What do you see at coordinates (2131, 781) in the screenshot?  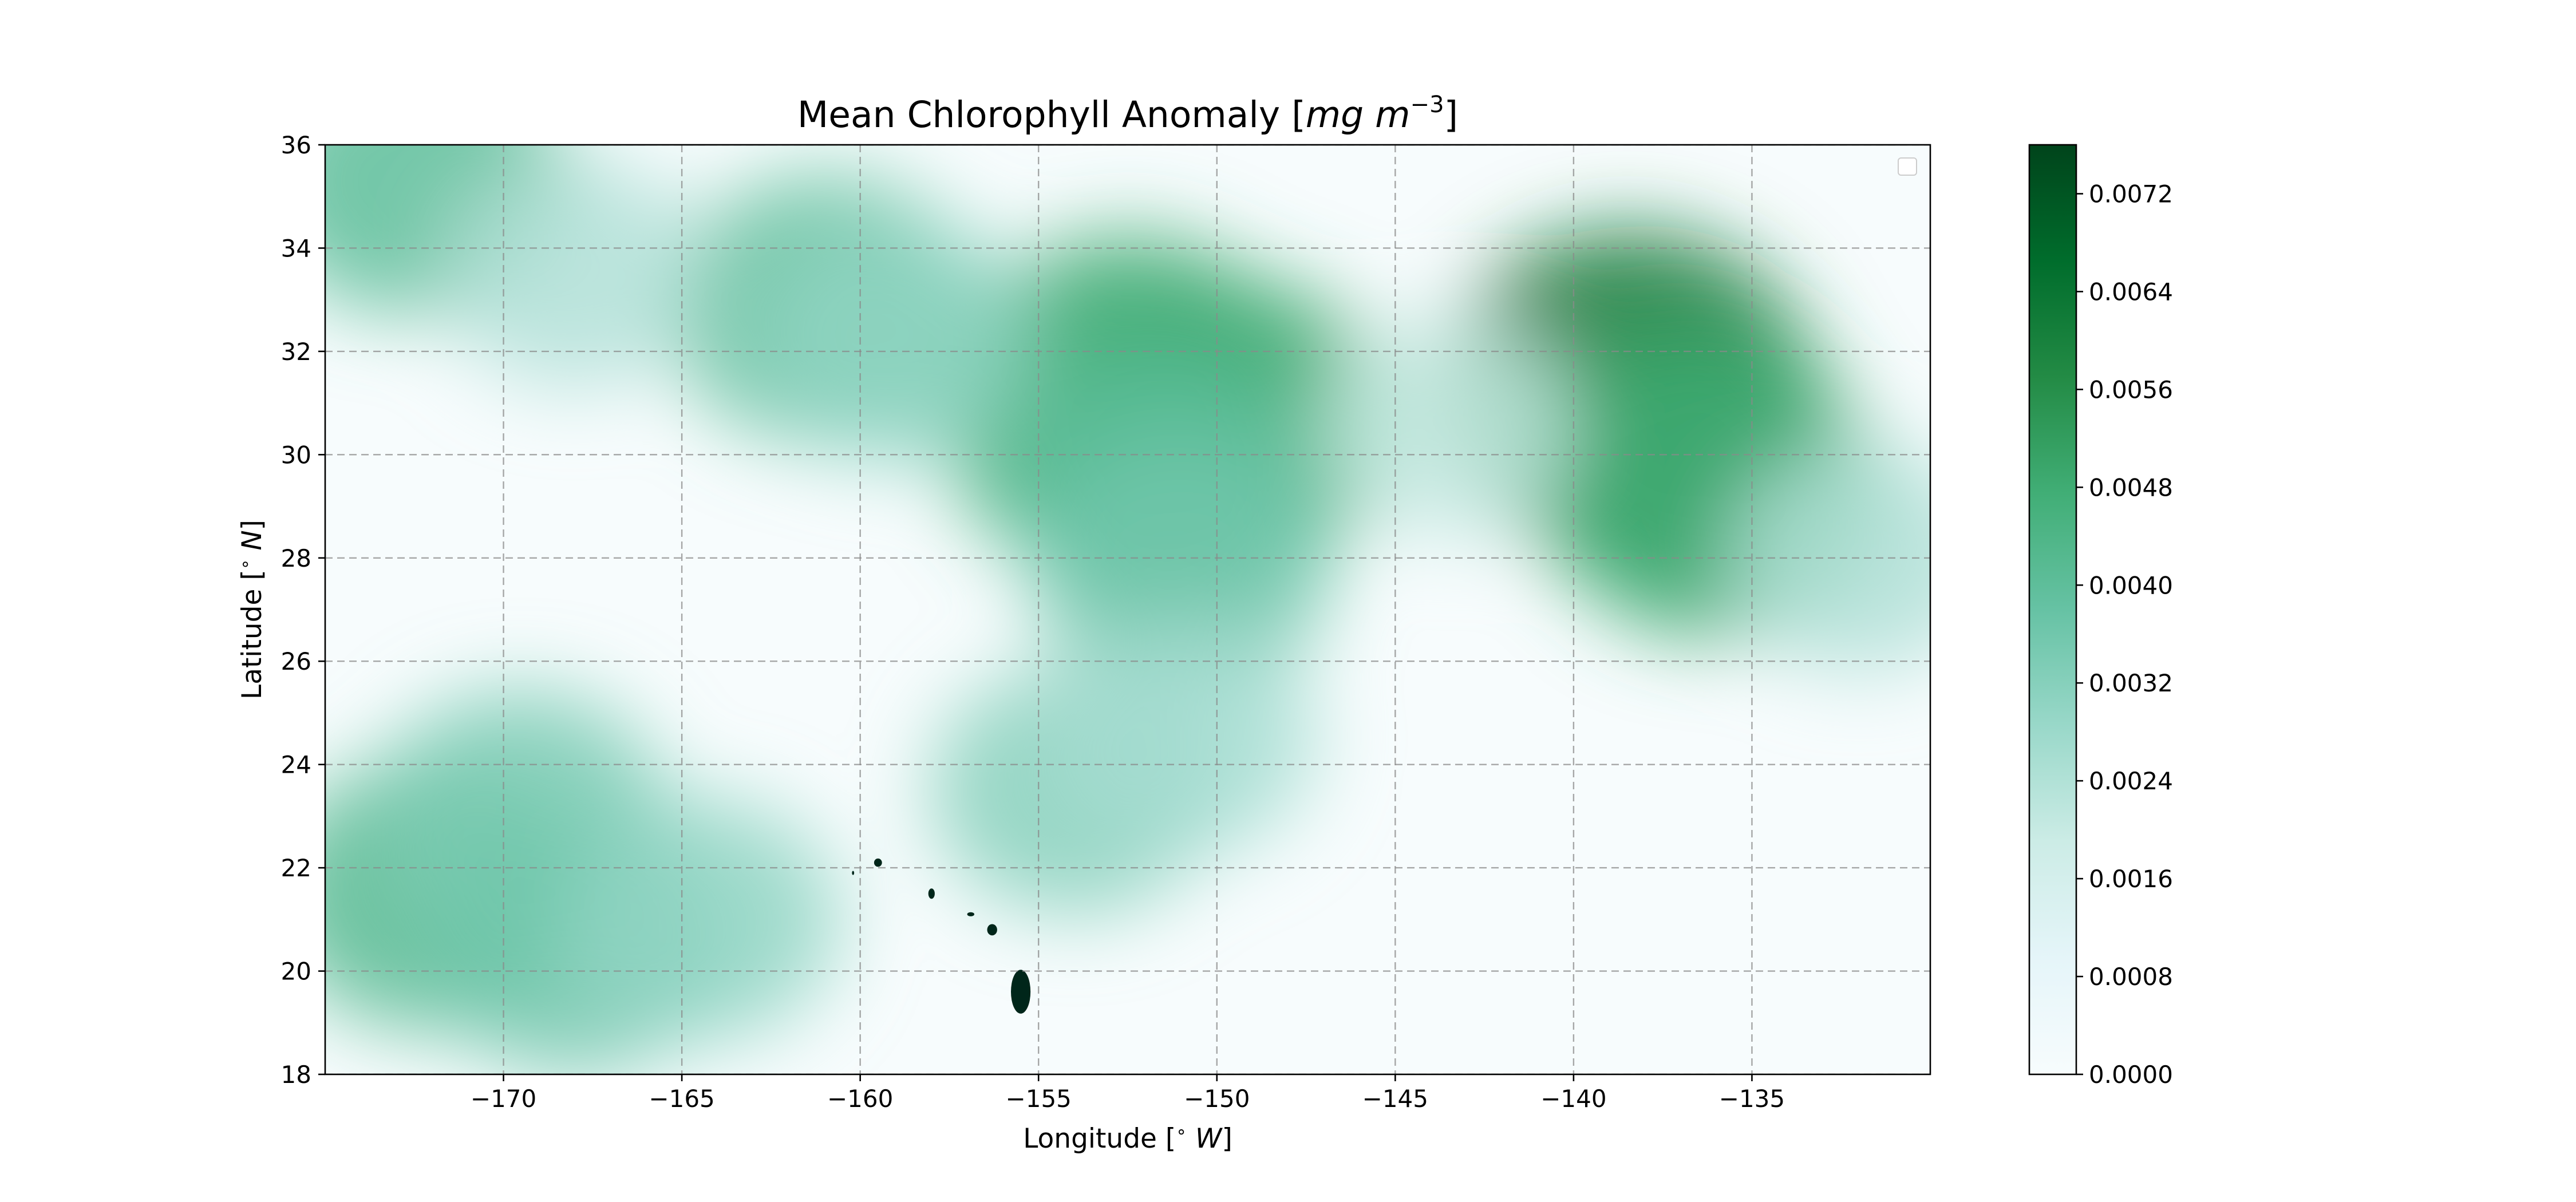 I see `colorbar-tick-label: 0.0024` at bounding box center [2131, 781].